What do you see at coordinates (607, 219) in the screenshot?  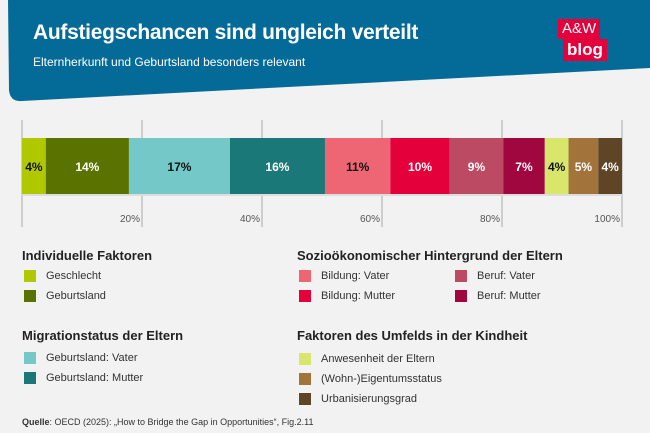 I see `x-tick-label: 100%` at bounding box center [607, 219].